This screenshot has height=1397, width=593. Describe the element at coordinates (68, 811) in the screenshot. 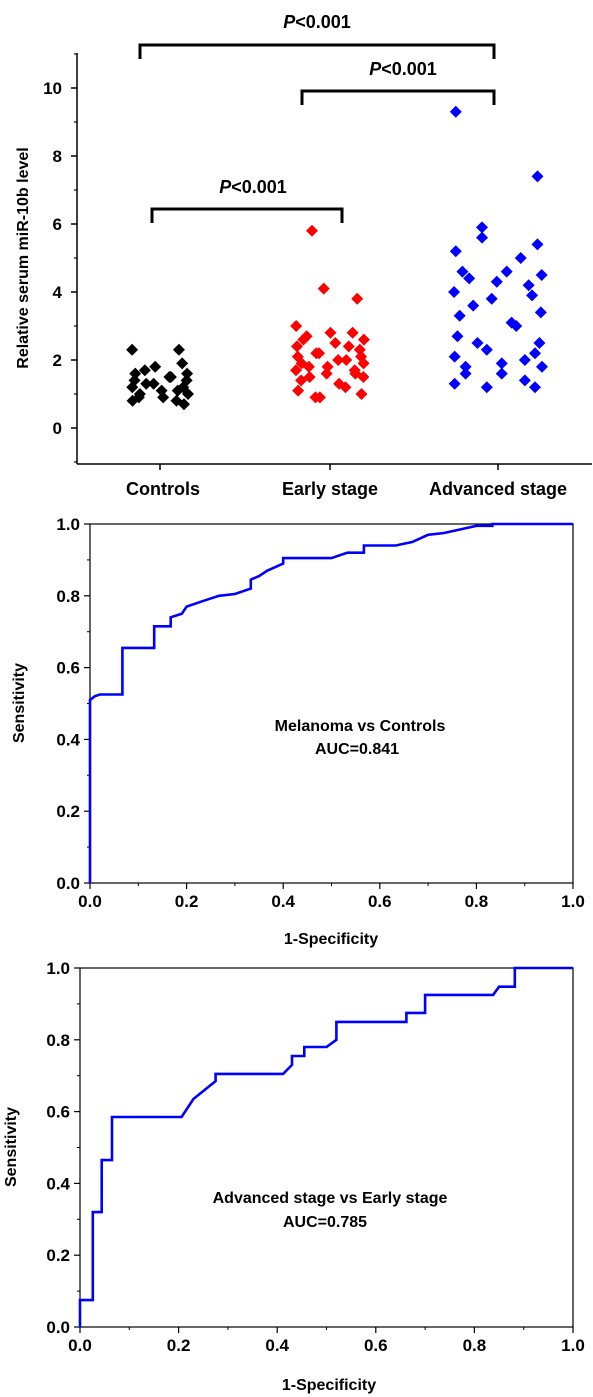

I see `y-tick-label: 0.2` at that location.